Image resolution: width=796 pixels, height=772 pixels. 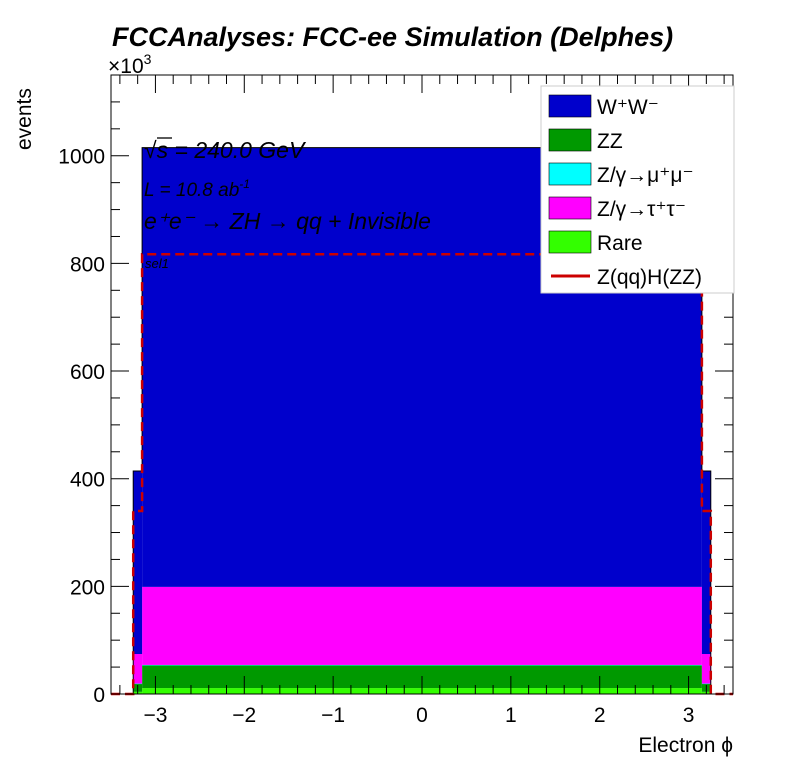 I want to click on legend-label: ZZ, so click(x=610, y=141).